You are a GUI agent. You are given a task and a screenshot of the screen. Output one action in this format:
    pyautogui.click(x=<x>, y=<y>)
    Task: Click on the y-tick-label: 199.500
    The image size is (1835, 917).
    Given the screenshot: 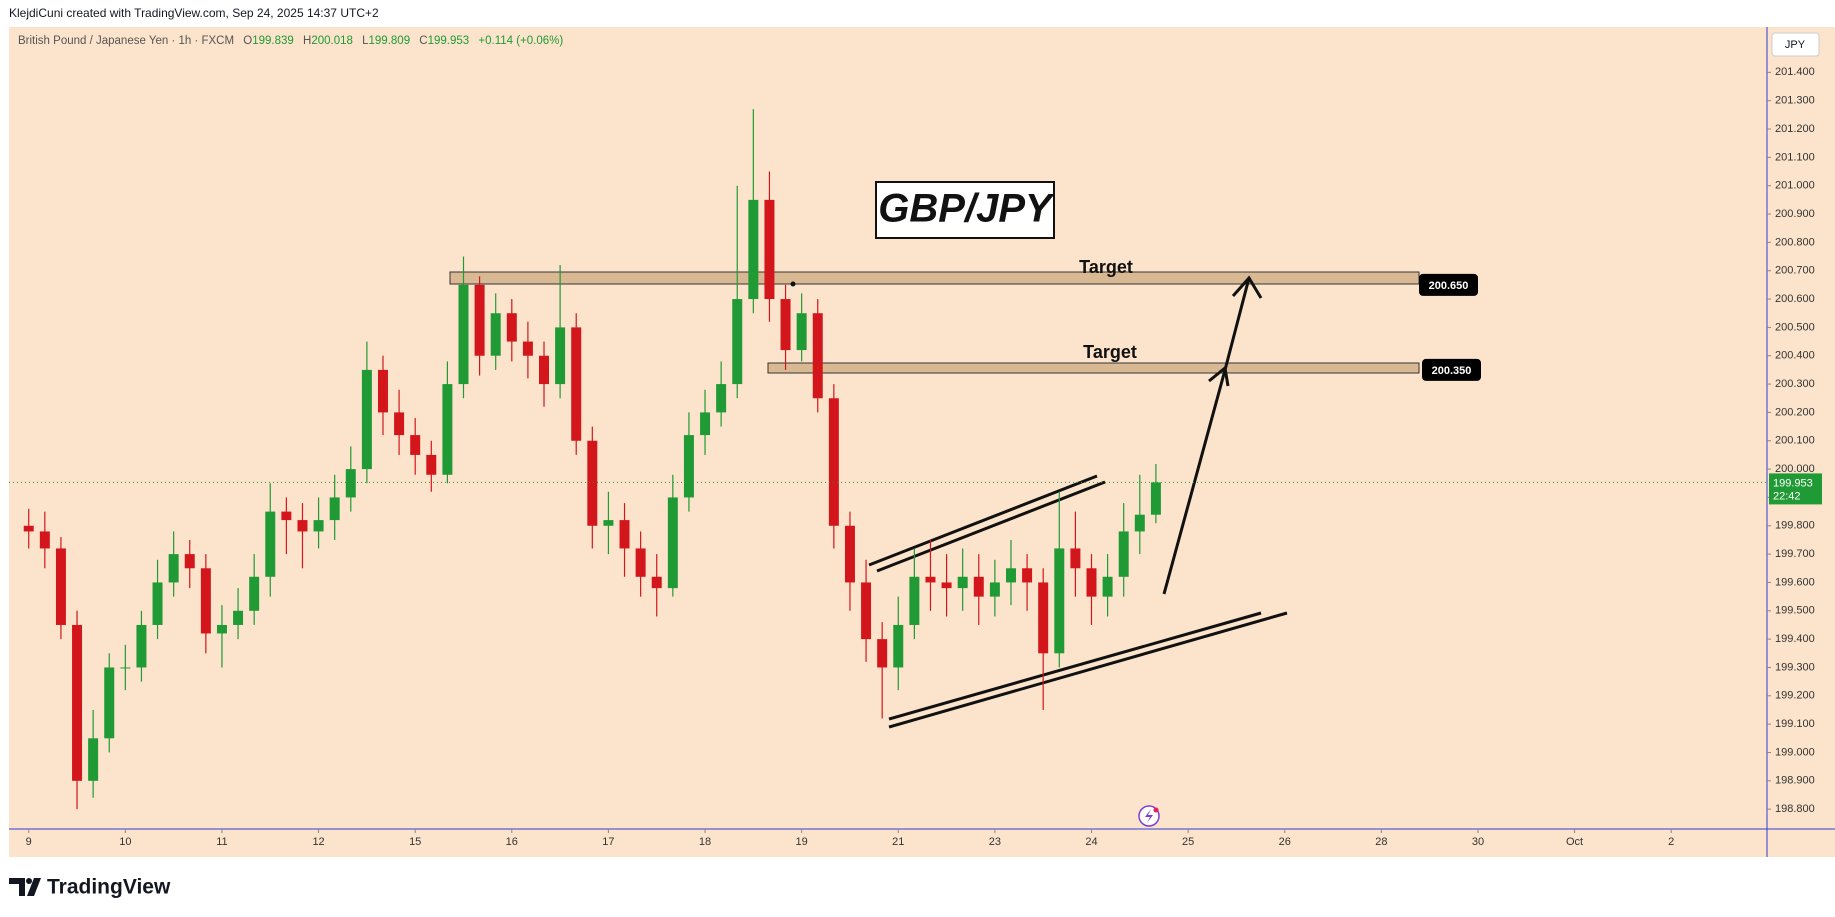 What is the action you would take?
    pyautogui.click(x=1795, y=611)
    